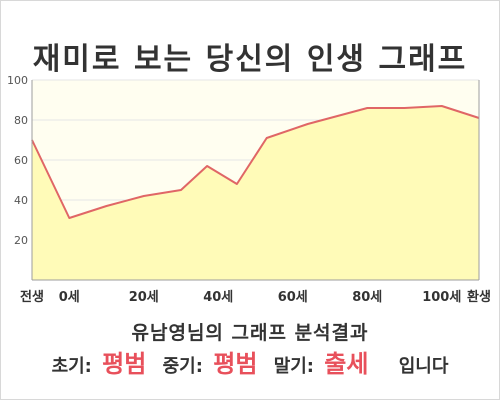 The height and width of the screenshot is (400, 500). What do you see at coordinates (250, 333) in the screenshot?
I see `result-heading: 유남영님의 그래프 분석결과` at bounding box center [250, 333].